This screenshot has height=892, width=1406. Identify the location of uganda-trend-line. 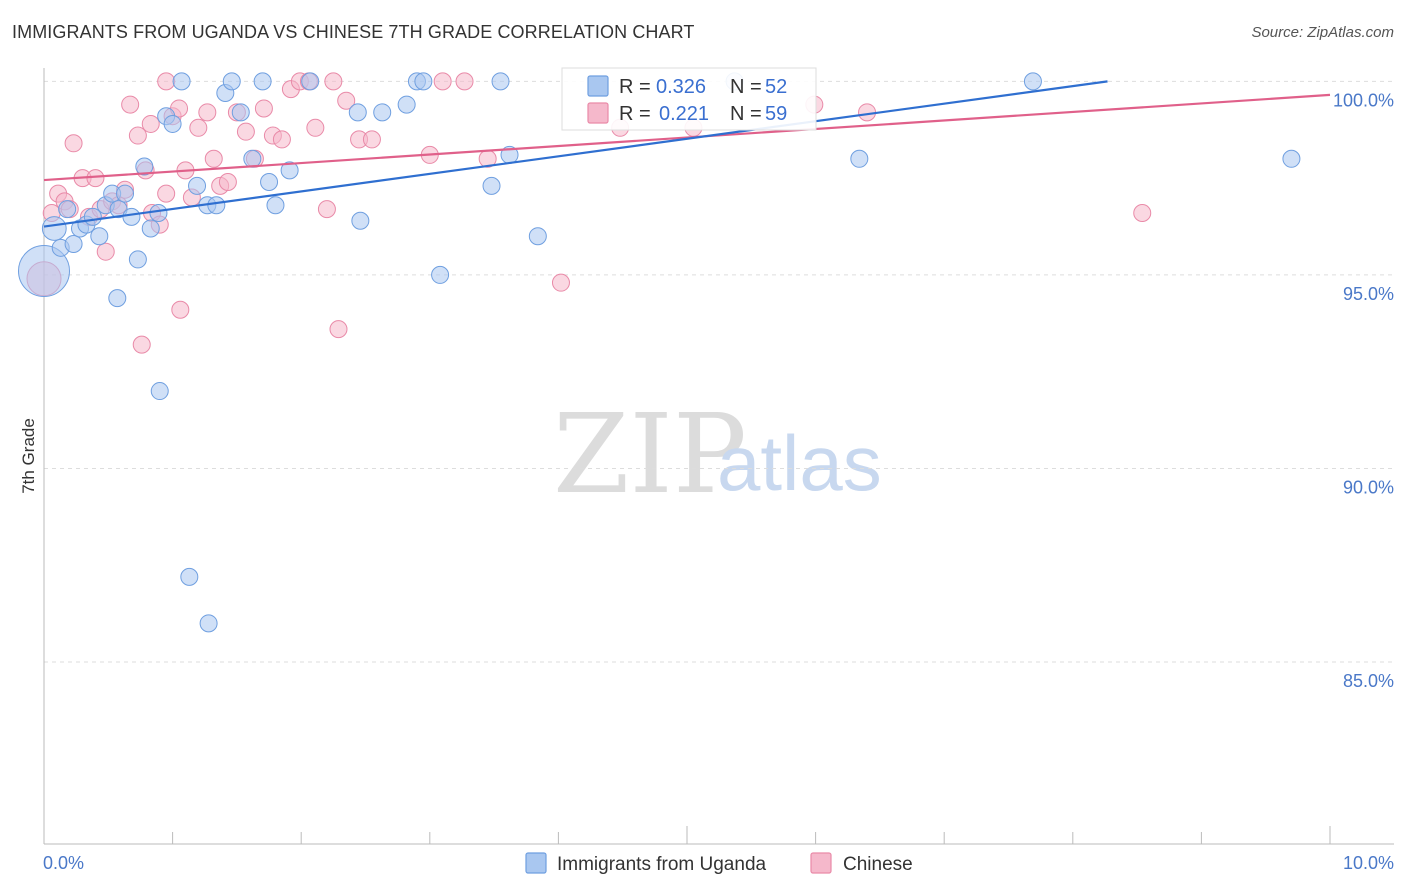
(575, 154).